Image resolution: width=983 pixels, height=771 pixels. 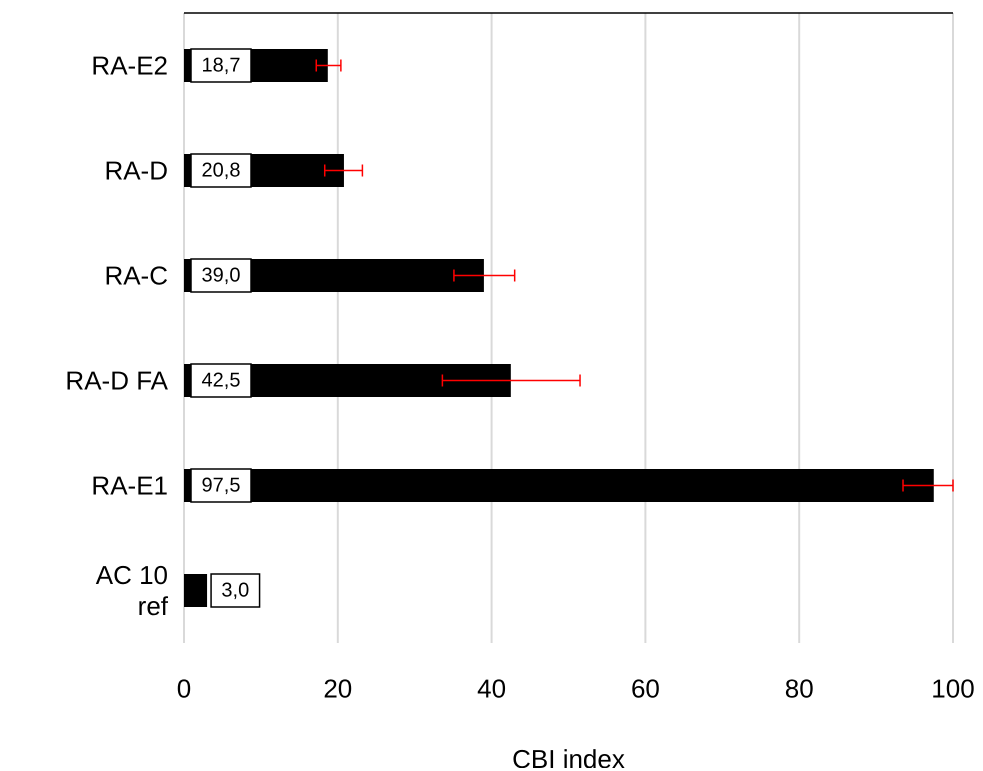 What do you see at coordinates (117, 381) in the screenshot?
I see `y-tick-label: RA-D FA` at bounding box center [117, 381].